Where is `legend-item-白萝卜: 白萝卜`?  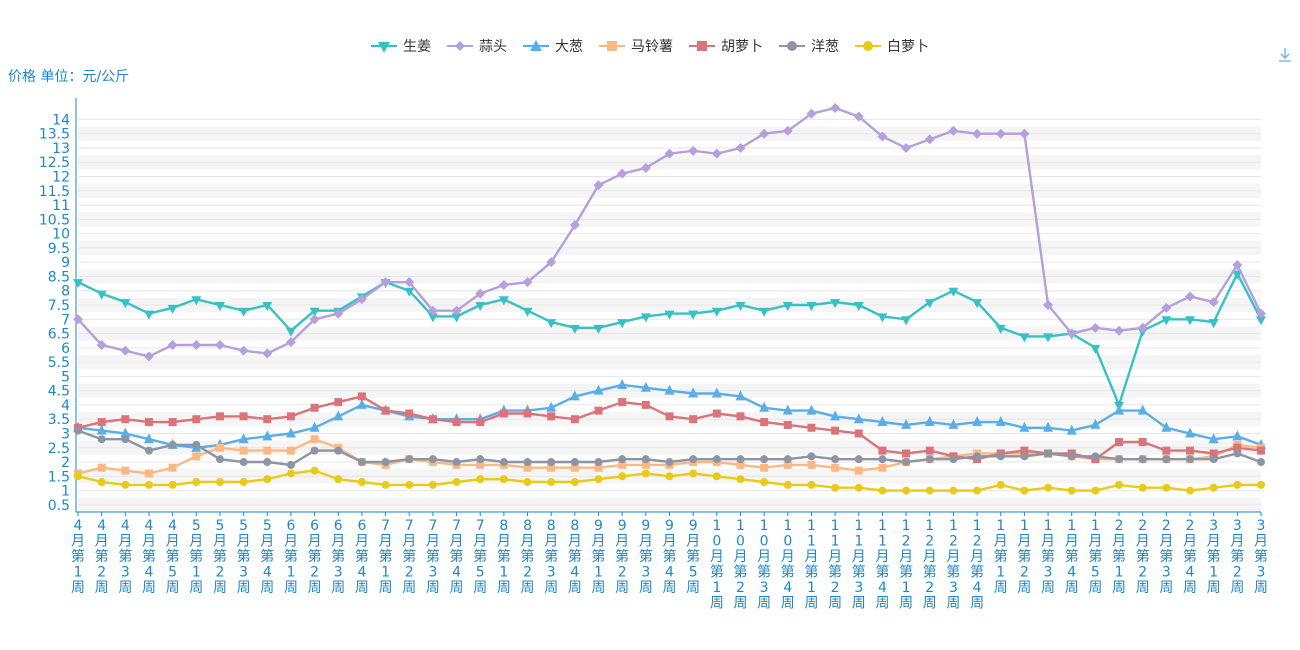
legend-item-白萝卜: 白萝卜 is located at coordinates (892, 46).